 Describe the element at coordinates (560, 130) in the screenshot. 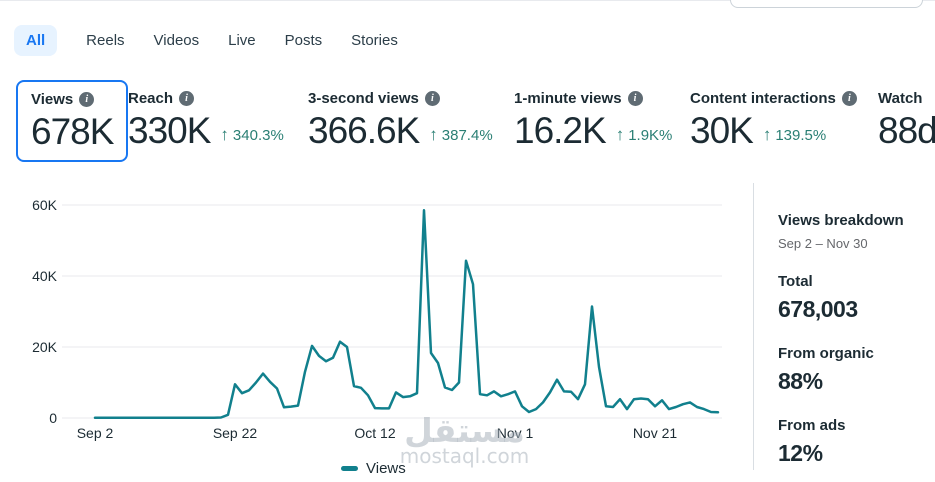

I see `metric-value: 16.2K` at that location.